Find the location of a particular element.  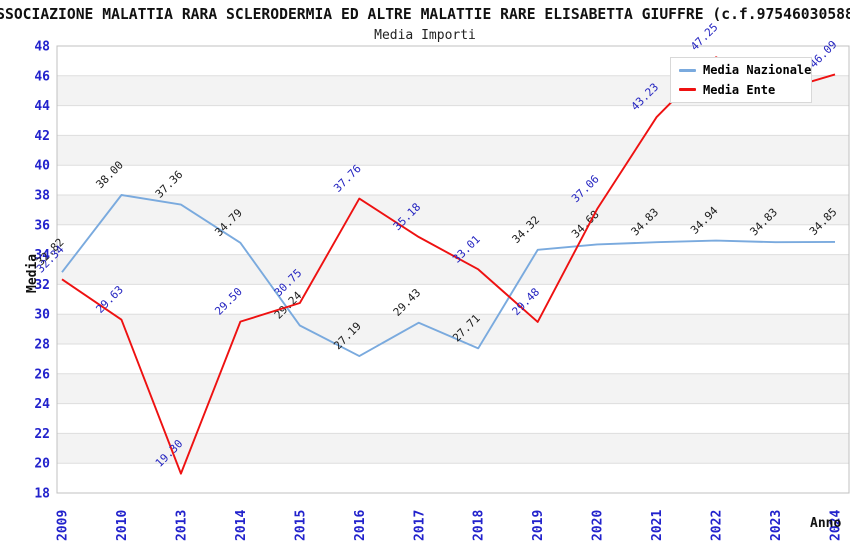

y-tick-label: 42 is located at coordinates (42, 136).